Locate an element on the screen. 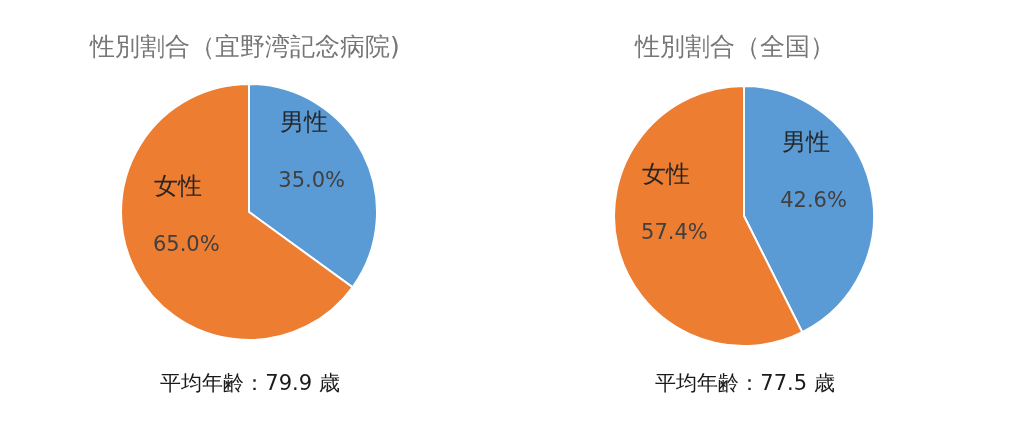 The height and width of the screenshot is (428, 1024). annotation: 平均年齢：79.9 歳 is located at coordinates (250, 383).